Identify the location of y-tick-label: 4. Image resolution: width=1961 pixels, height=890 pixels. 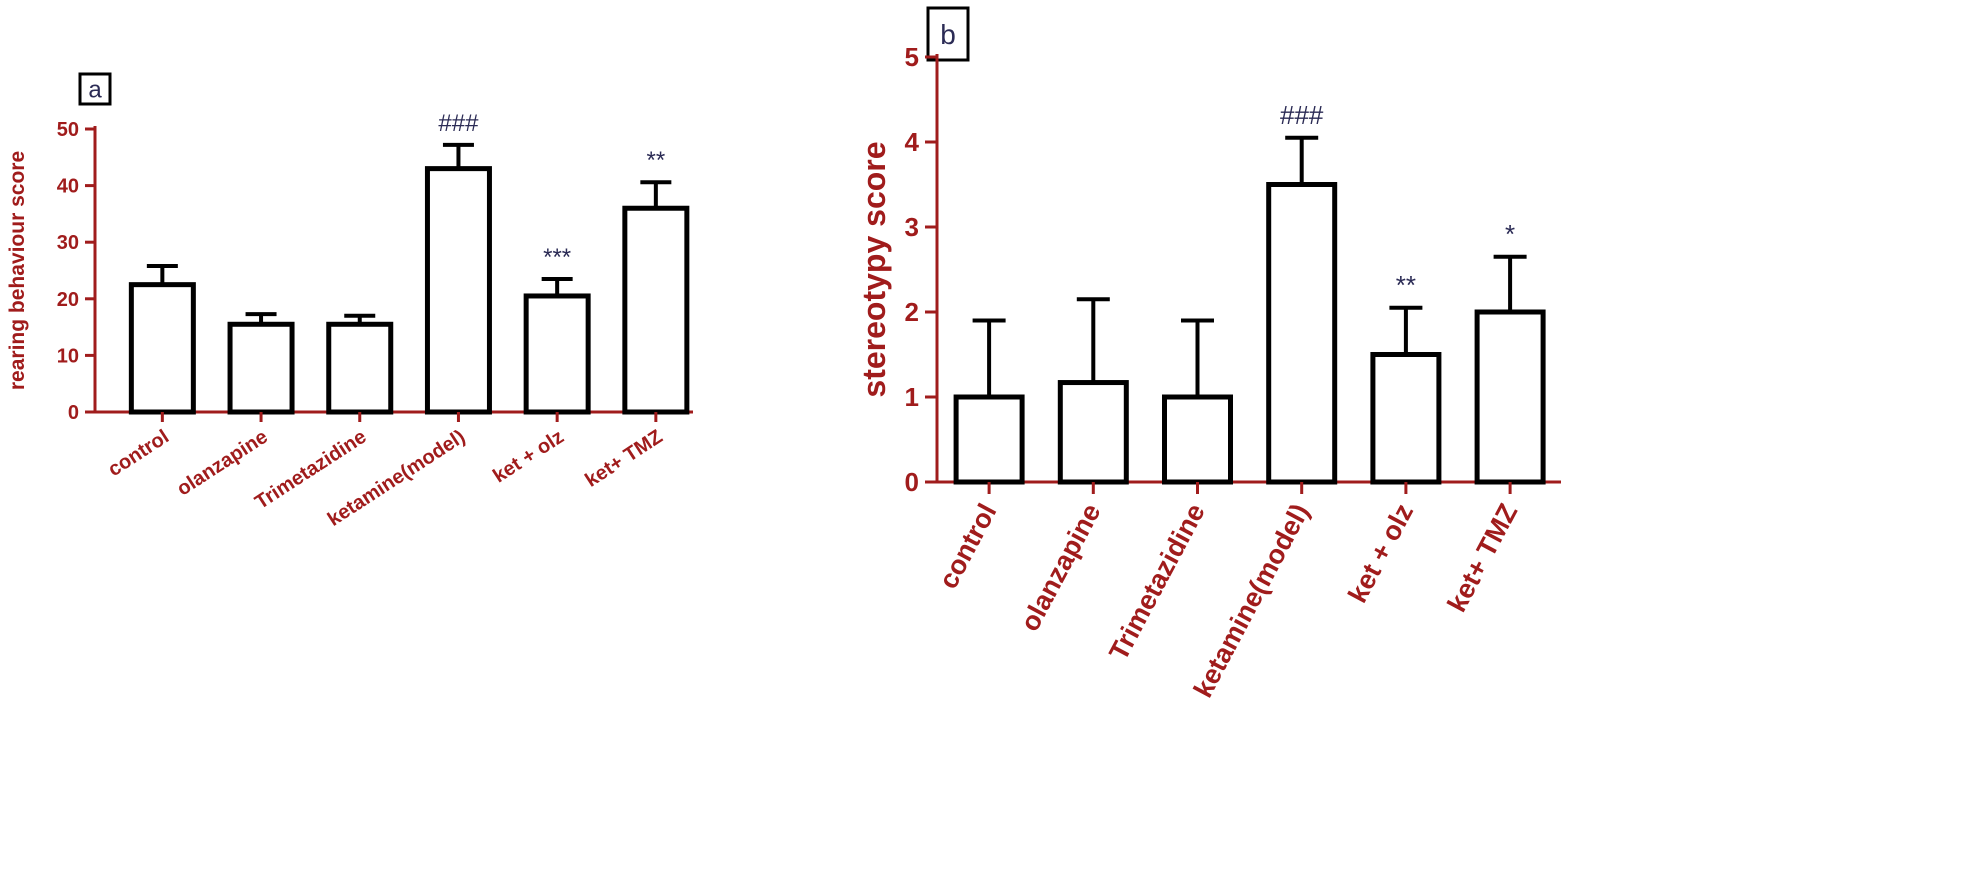
(912, 142).